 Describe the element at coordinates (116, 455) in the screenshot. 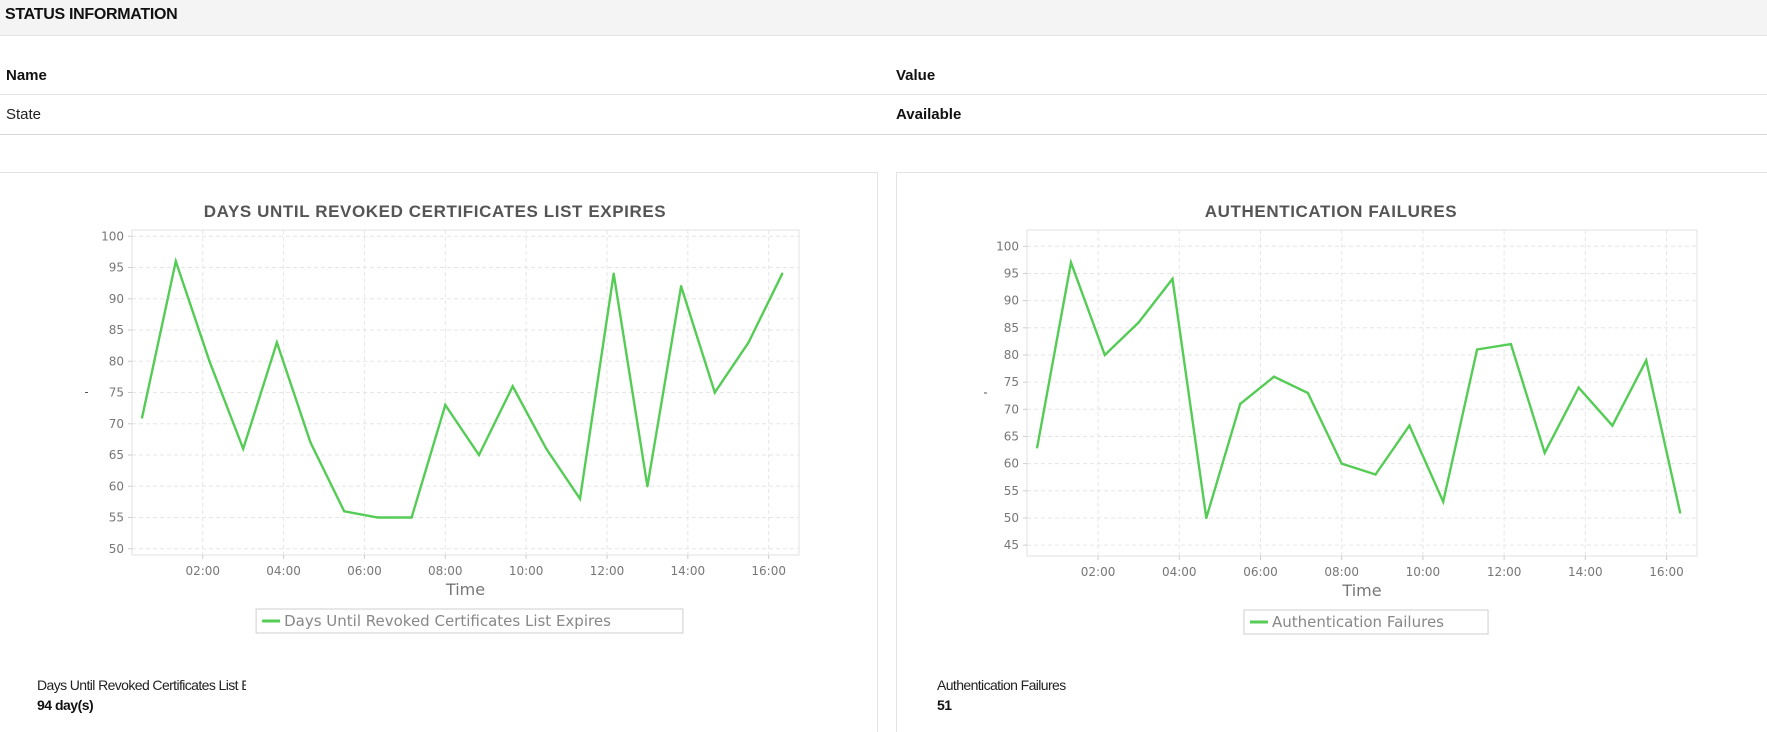

I see `y-tick-label: 65` at that location.